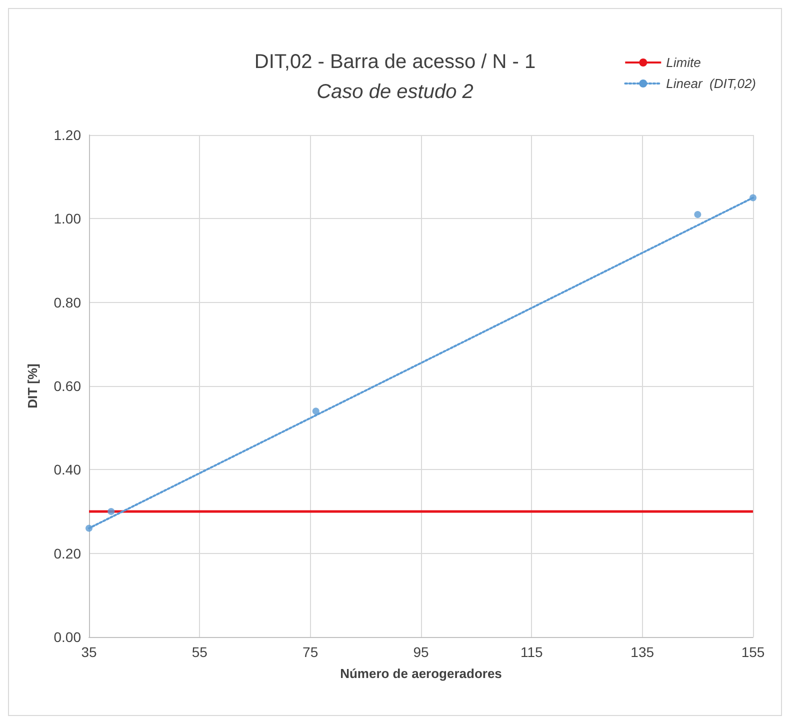 This screenshot has height=724, width=790. I want to click on x-tick-label: 95, so click(421, 652).